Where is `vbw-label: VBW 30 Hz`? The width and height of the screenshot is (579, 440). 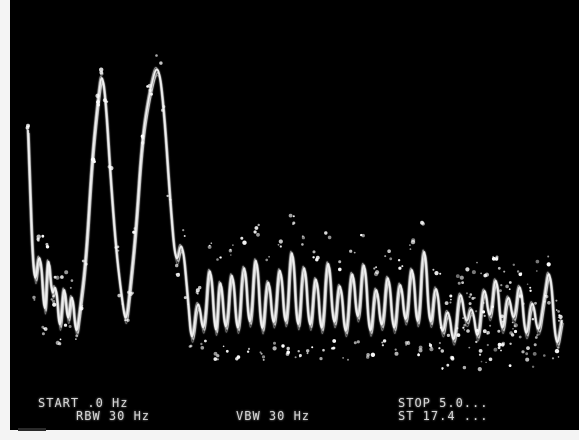
vbw-label: VBW 30 Hz is located at coordinates (273, 416).